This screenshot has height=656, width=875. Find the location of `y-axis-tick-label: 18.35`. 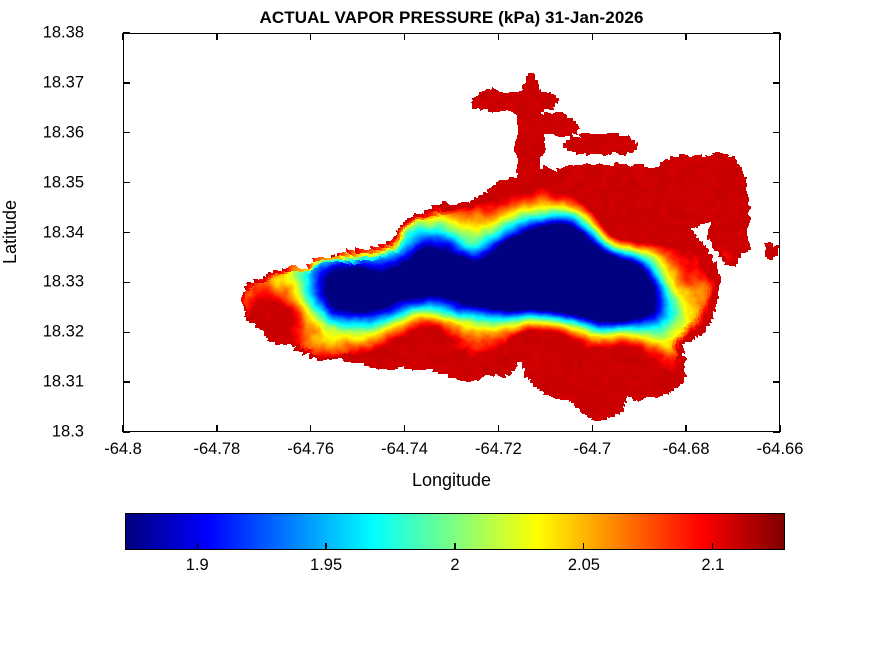

y-axis-tick-label: 18.35 is located at coordinates (63, 182).